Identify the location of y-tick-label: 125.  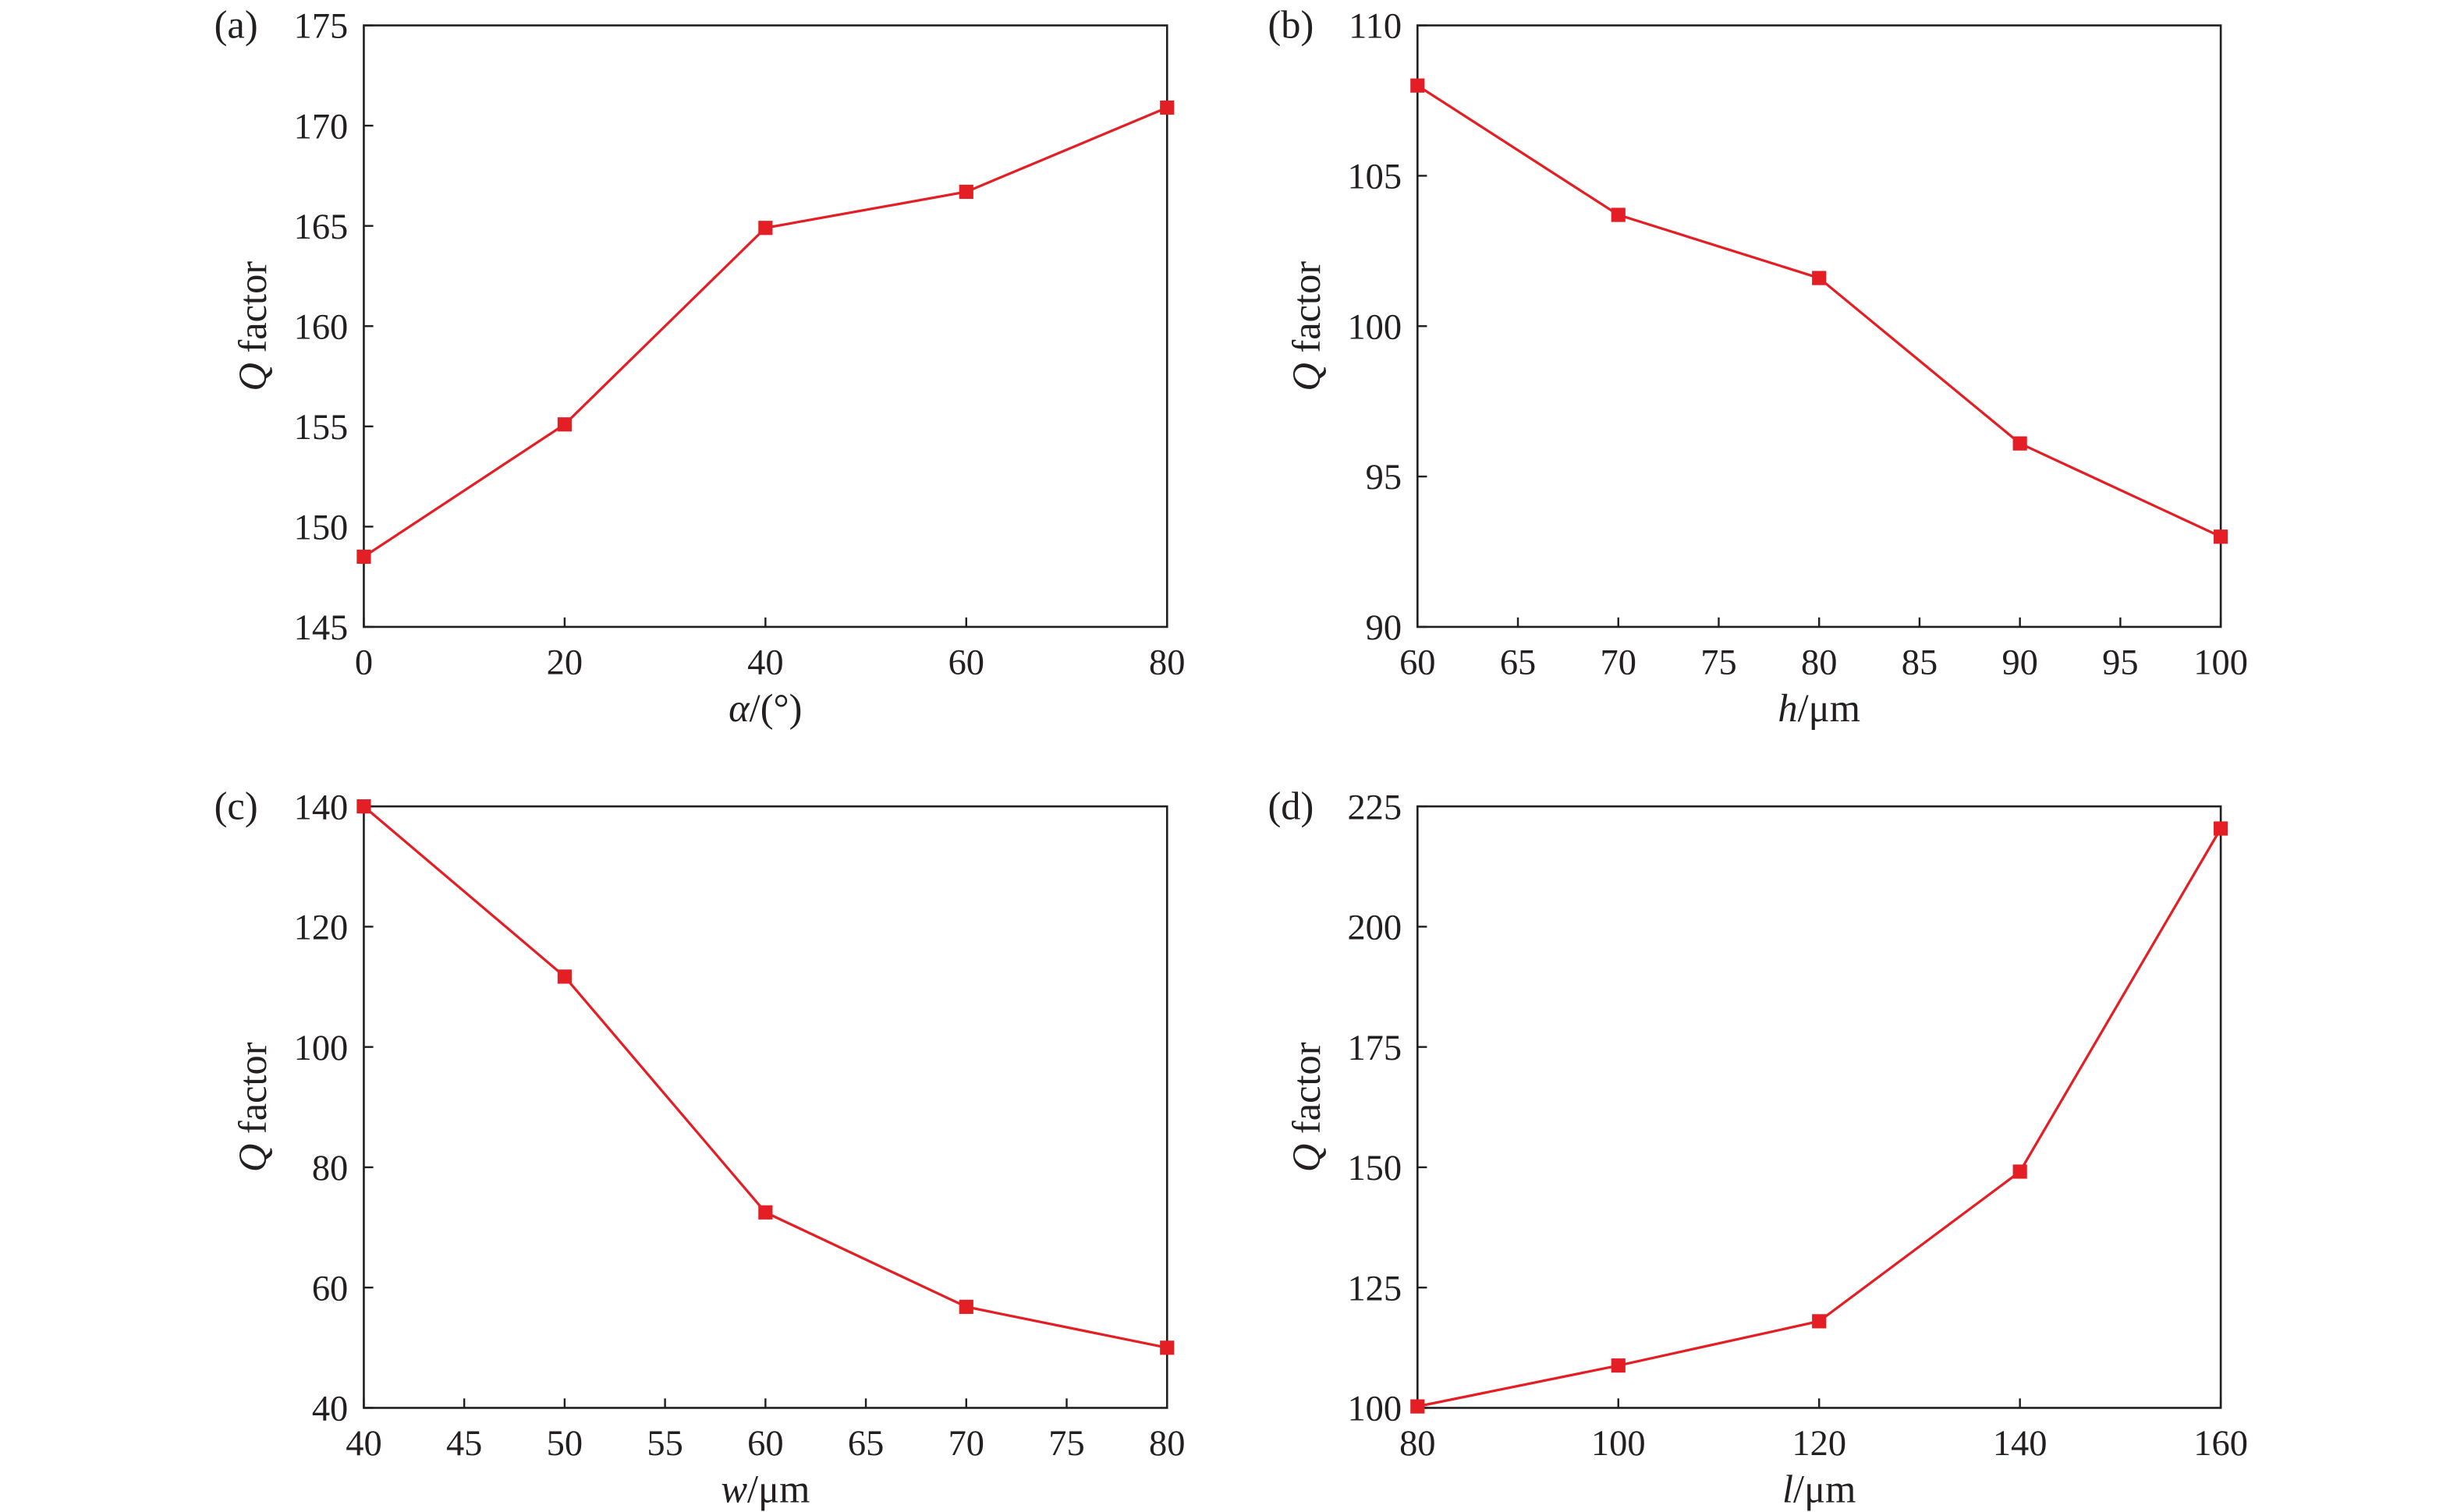
(1375, 1288).